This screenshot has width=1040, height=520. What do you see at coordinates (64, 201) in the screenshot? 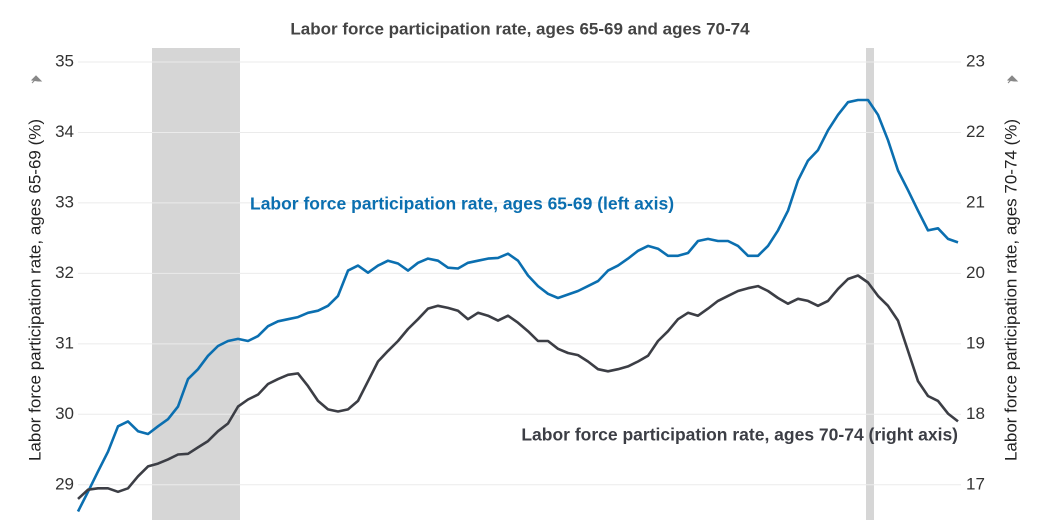
I see `y-tick-label: 33` at bounding box center [64, 201].